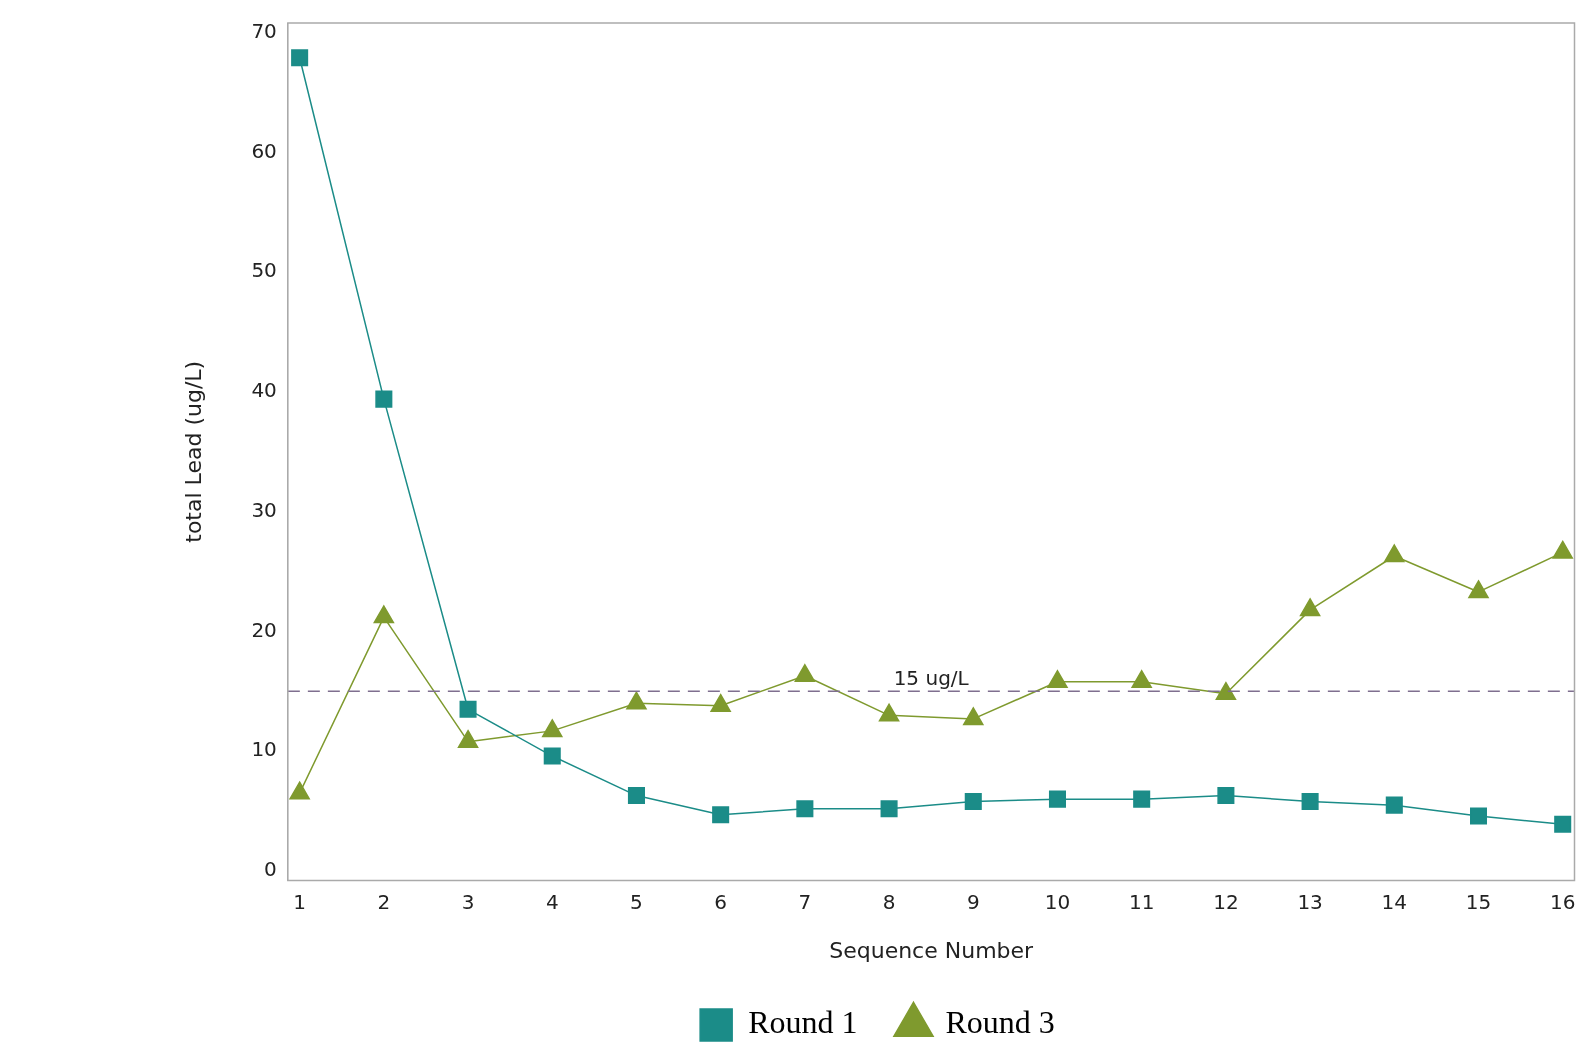  What do you see at coordinates (264, 629) in the screenshot?
I see `y-tick-label: 20` at bounding box center [264, 629].